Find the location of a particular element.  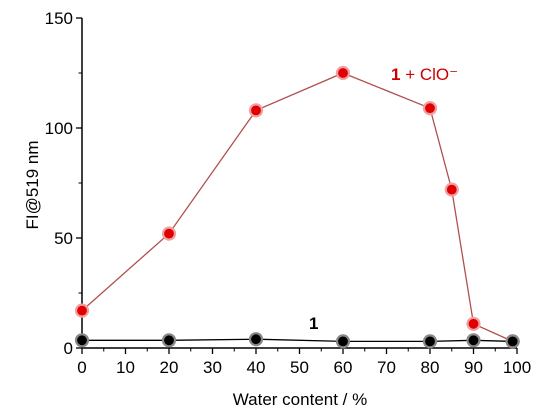

series-label-clo-rest: + ClO⁻ is located at coordinates (429, 74).